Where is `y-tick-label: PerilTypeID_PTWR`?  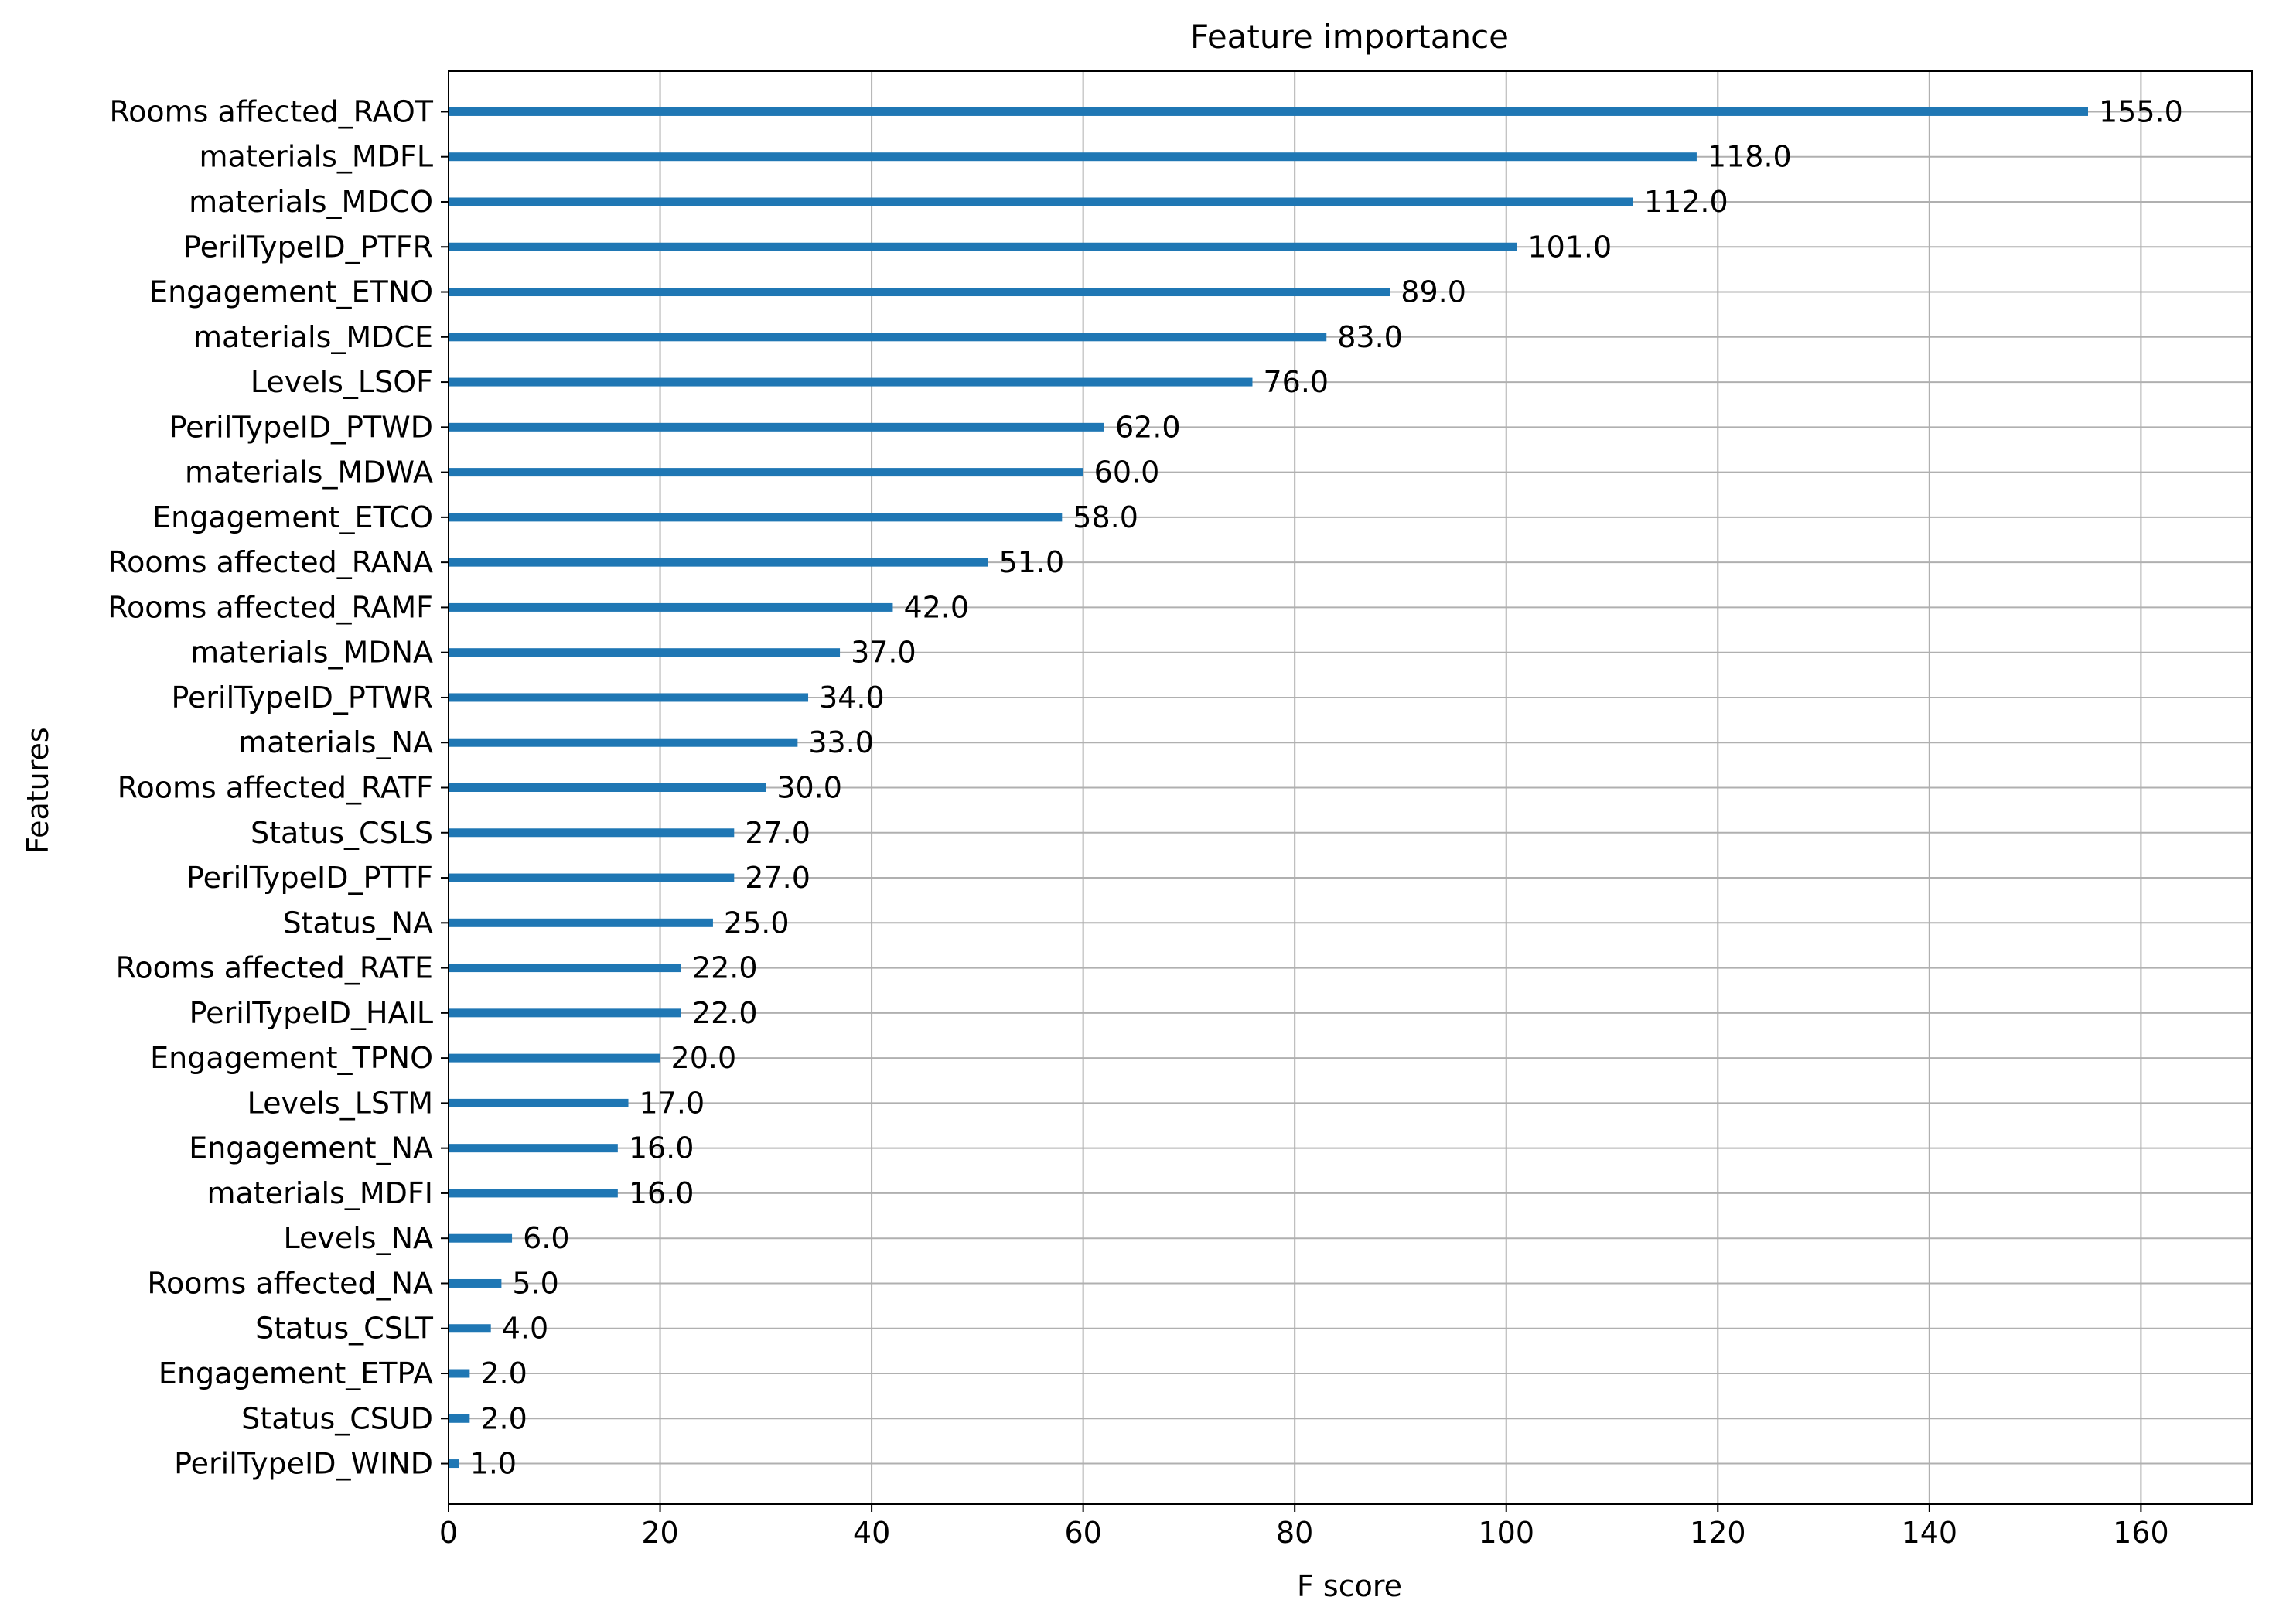
y-tick-label: PerilTypeID_PTWR is located at coordinates (302, 698).